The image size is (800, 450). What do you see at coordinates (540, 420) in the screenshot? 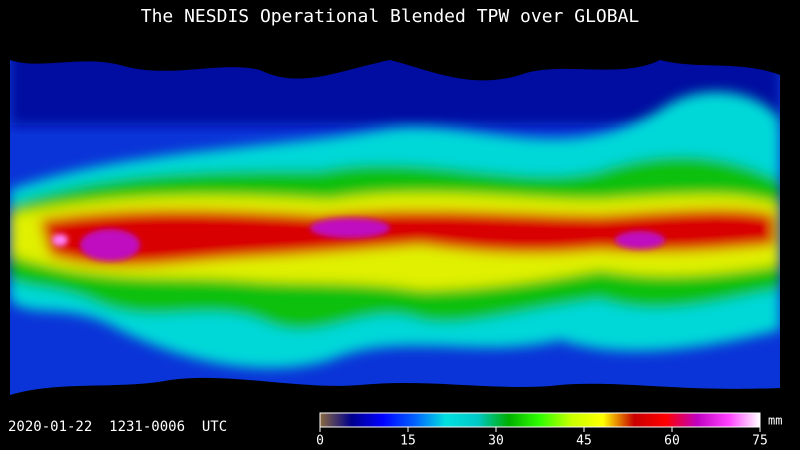
I see `colorbar` at bounding box center [540, 420].